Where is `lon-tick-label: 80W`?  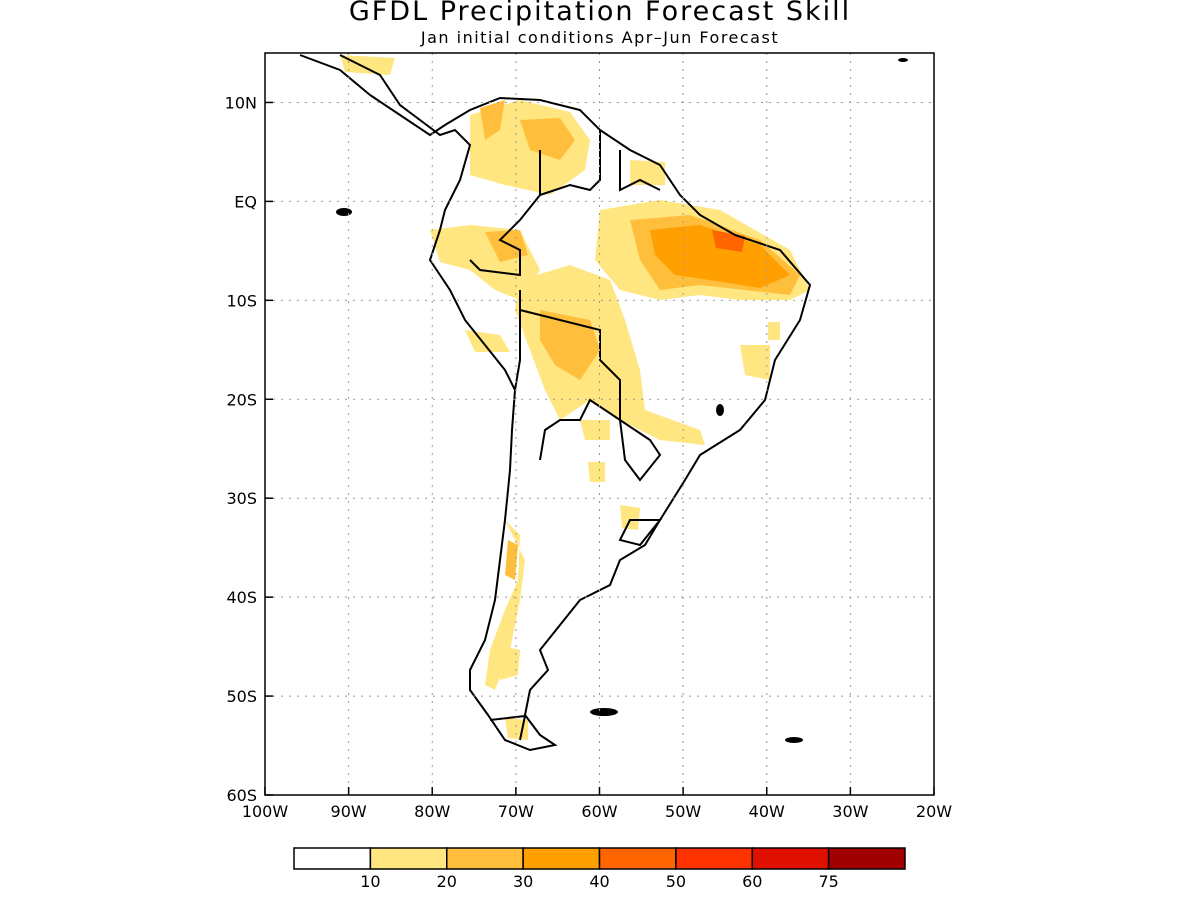 lon-tick-label: 80W is located at coordinates (432, 811).